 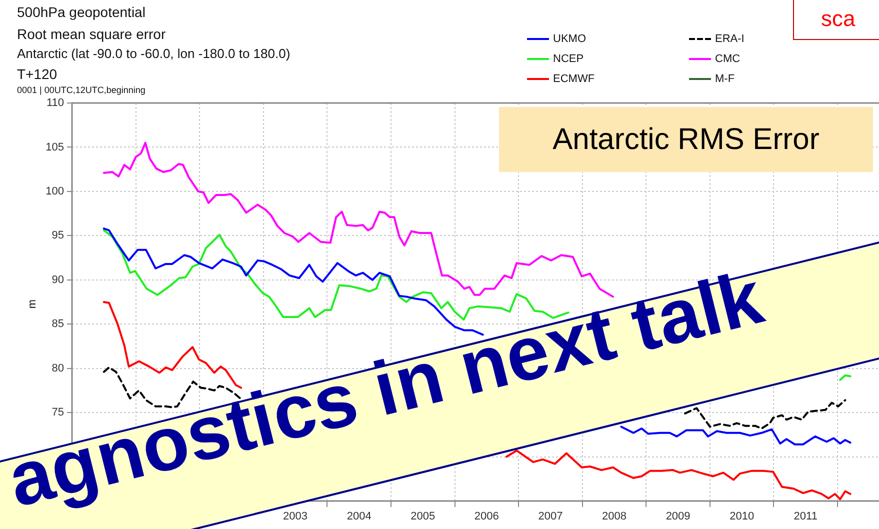 What do you see at coordinates (55, 147) in the screenshot?
I see `y-tick-label: 105` at bounding box center [55, 147].